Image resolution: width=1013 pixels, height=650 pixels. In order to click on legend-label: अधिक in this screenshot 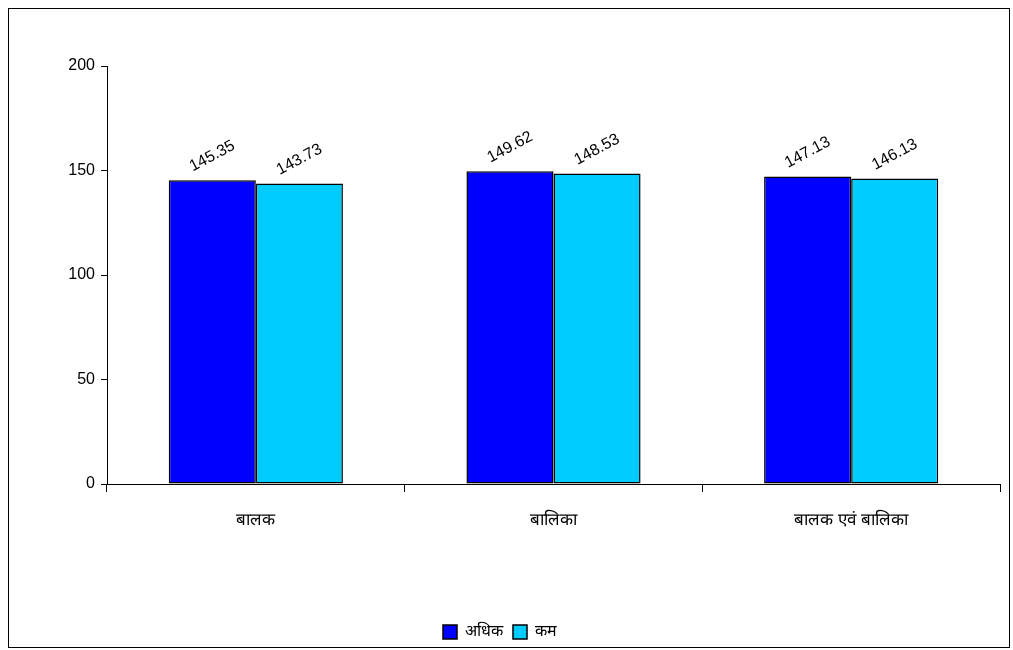, I will do `click(484, 630)`.